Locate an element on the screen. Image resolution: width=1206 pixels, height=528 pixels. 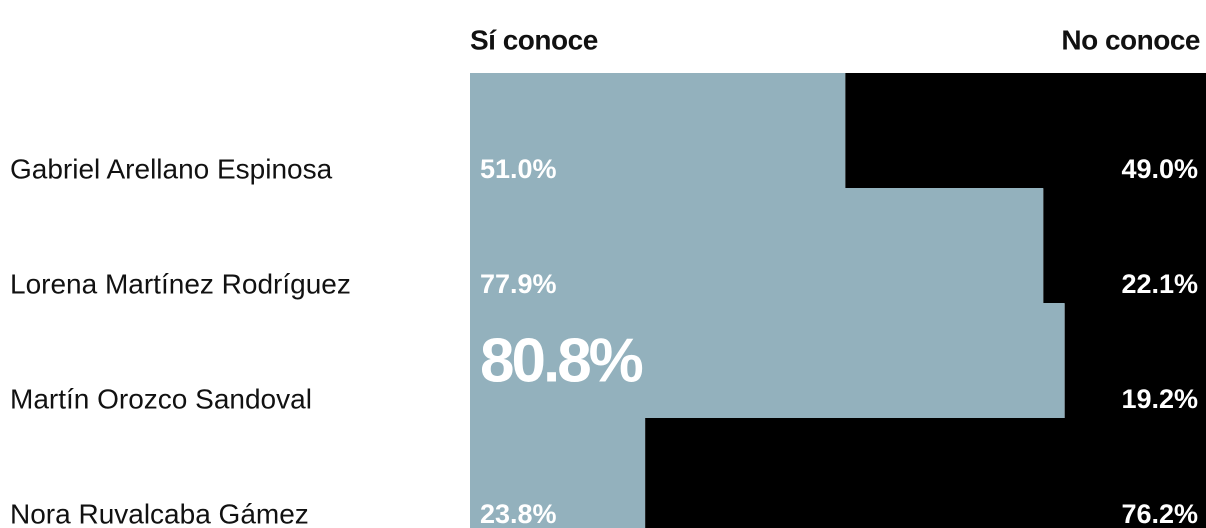
legend-si: Sí conoce is located at coordinates (534, 39).